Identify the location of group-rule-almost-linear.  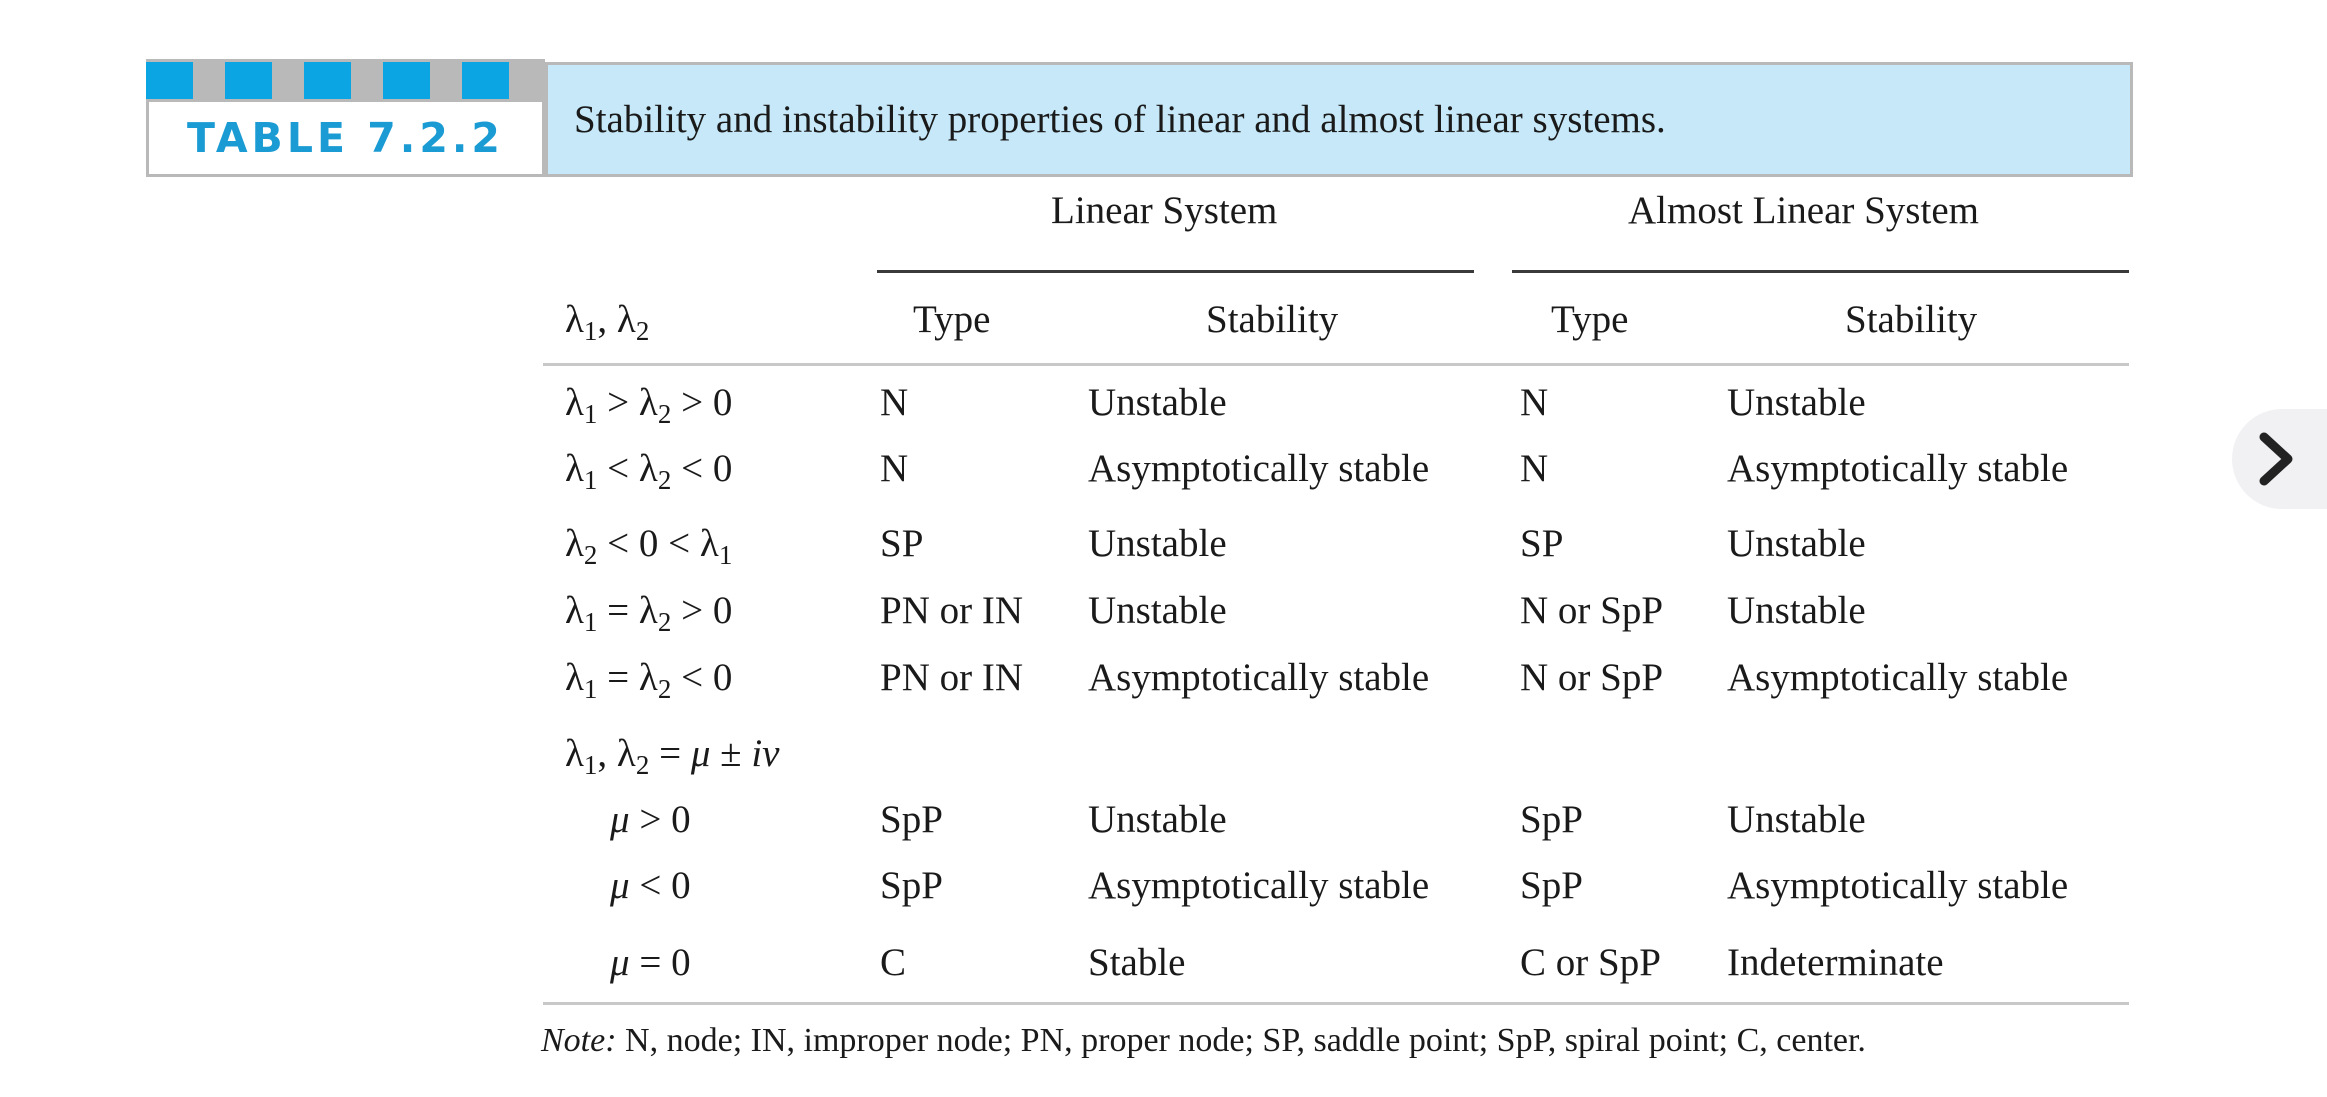
(1820, 271).